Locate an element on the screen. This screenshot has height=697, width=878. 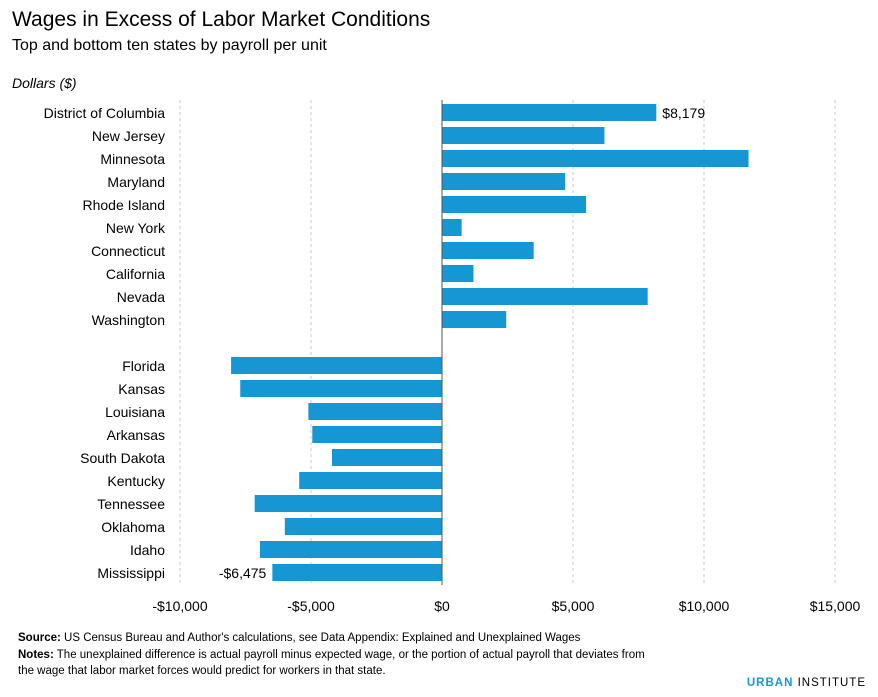
category-label: Kentucky is located at coordinates (136, 481).